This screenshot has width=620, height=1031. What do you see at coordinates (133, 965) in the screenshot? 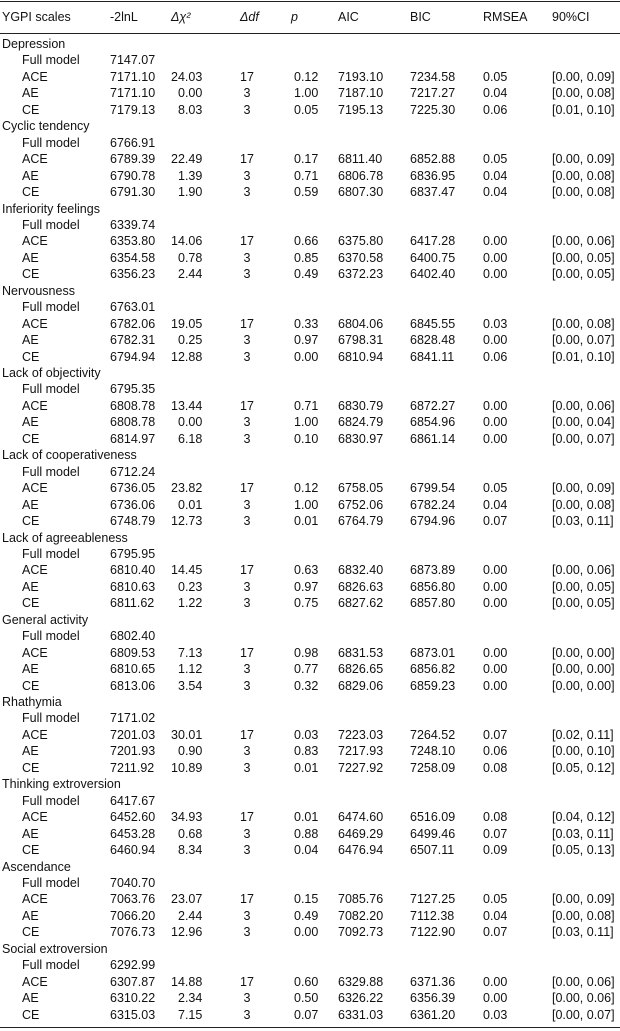
I see `value-cell: 6292.99` at bounding box center [133, 965].